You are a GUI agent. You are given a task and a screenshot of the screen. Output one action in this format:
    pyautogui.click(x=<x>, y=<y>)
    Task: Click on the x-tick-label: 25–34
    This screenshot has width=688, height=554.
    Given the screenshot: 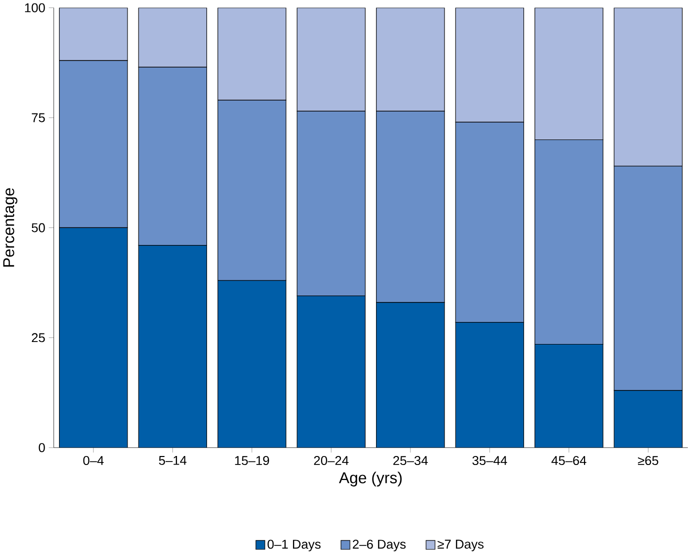 What is the action you would take?
    pyautogui.click(x=410, y=461)
    